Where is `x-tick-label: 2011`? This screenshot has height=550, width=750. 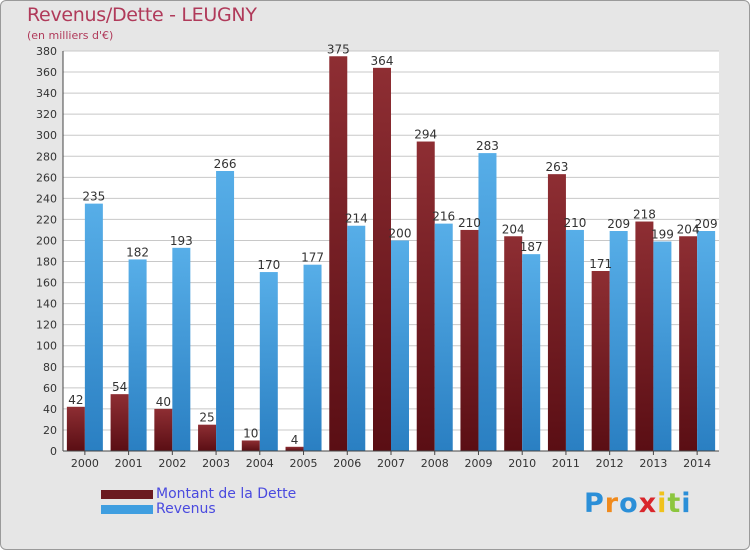
x-tick-label: 2011 is located at coordinates (566, 463).